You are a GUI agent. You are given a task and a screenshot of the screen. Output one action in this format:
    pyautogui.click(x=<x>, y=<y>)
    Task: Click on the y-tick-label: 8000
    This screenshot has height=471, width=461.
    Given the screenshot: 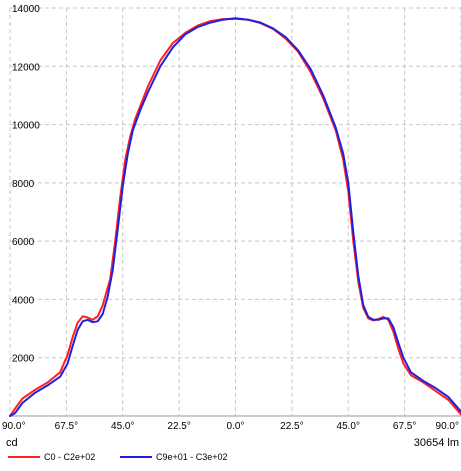 What is the action you would take?
    pyautogui.click(x=23, y=184)
    